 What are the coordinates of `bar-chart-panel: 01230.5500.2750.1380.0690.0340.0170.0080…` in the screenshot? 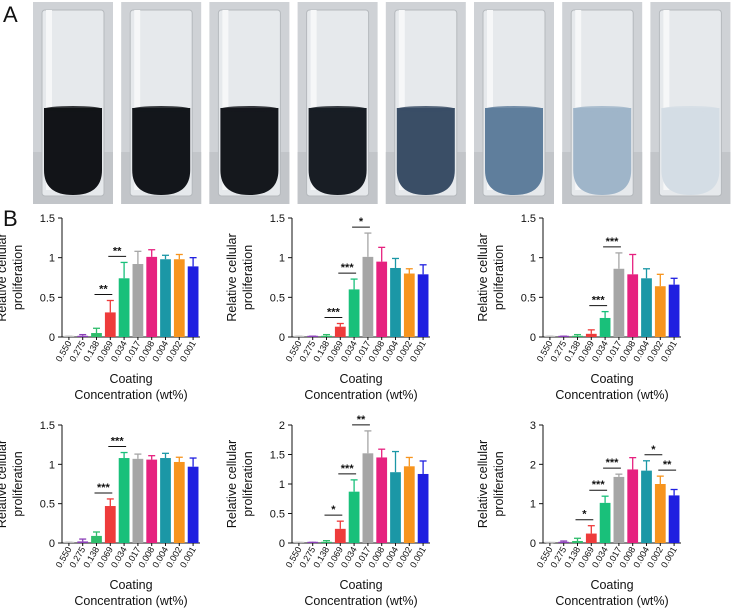 It's located at (578, 514).